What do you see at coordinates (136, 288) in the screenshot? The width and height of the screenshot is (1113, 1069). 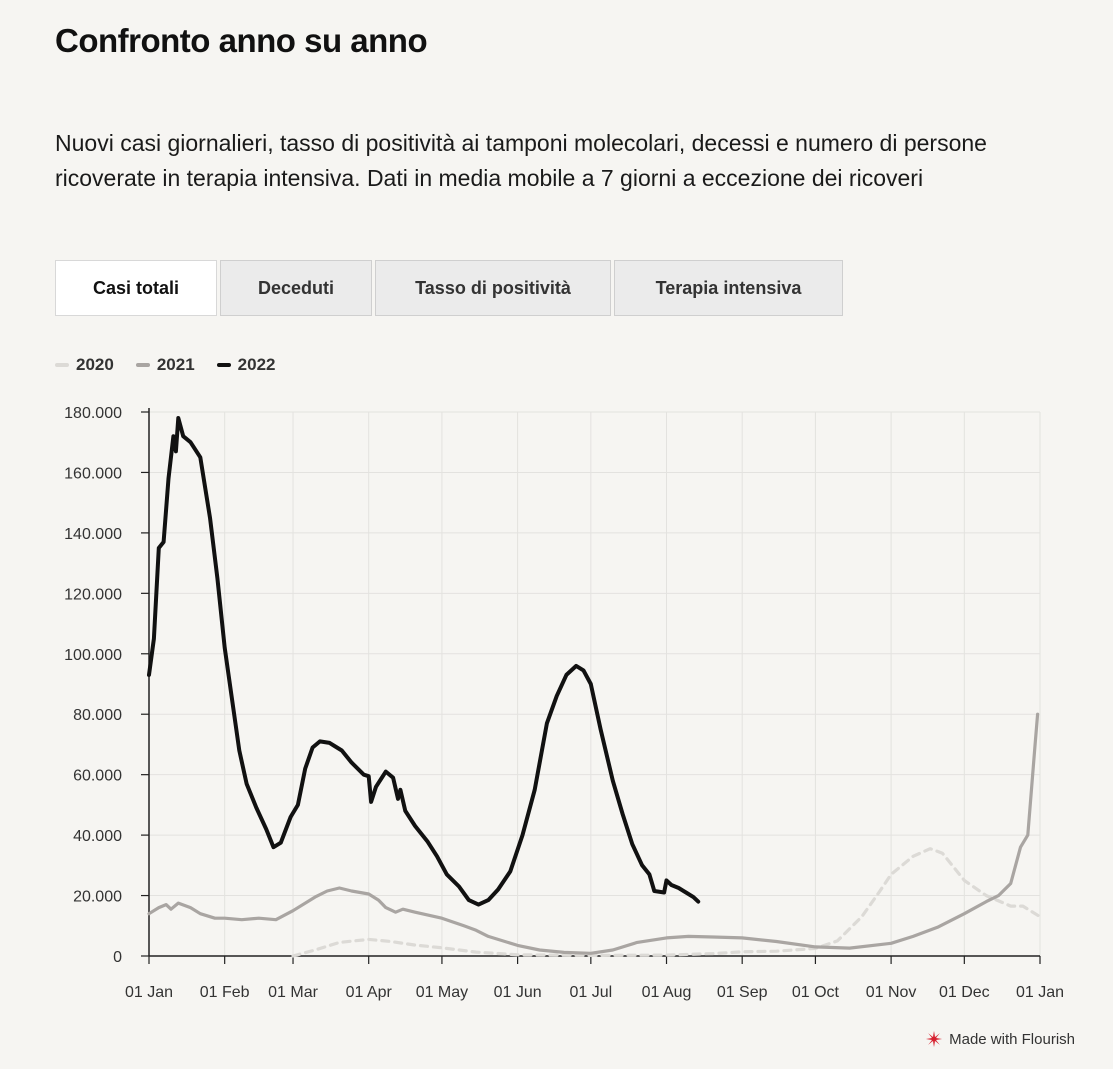 I see `tab-casi-totali: Casi totali` at bounding box center [136, 288].